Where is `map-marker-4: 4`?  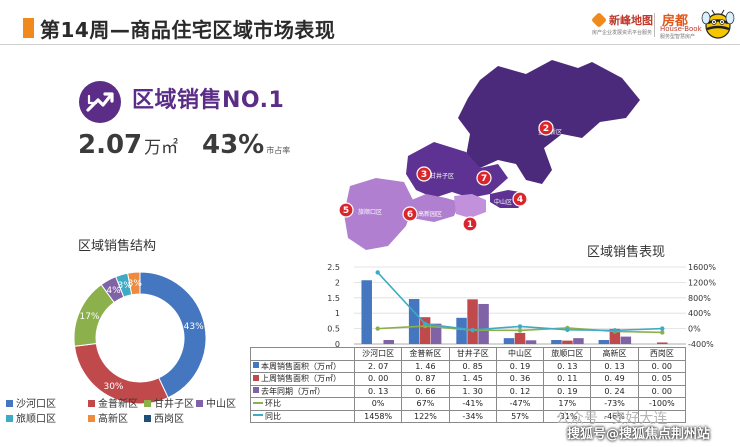 map-marker-4: 4 is located at coordinates (520, 199).